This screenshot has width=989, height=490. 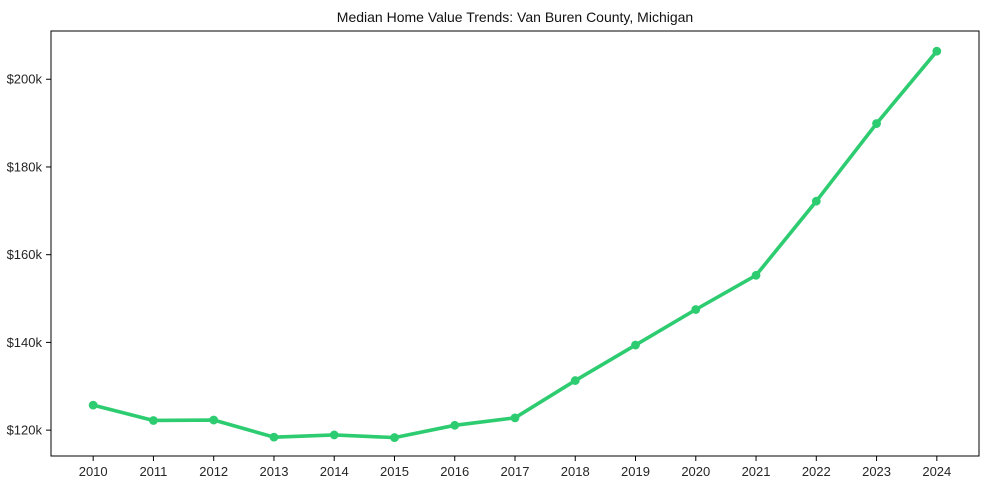 What do you see at coordinates (816, 471) in the screenshot?
I see `x-tick-label: 2022` at bounding box center [816, 471].